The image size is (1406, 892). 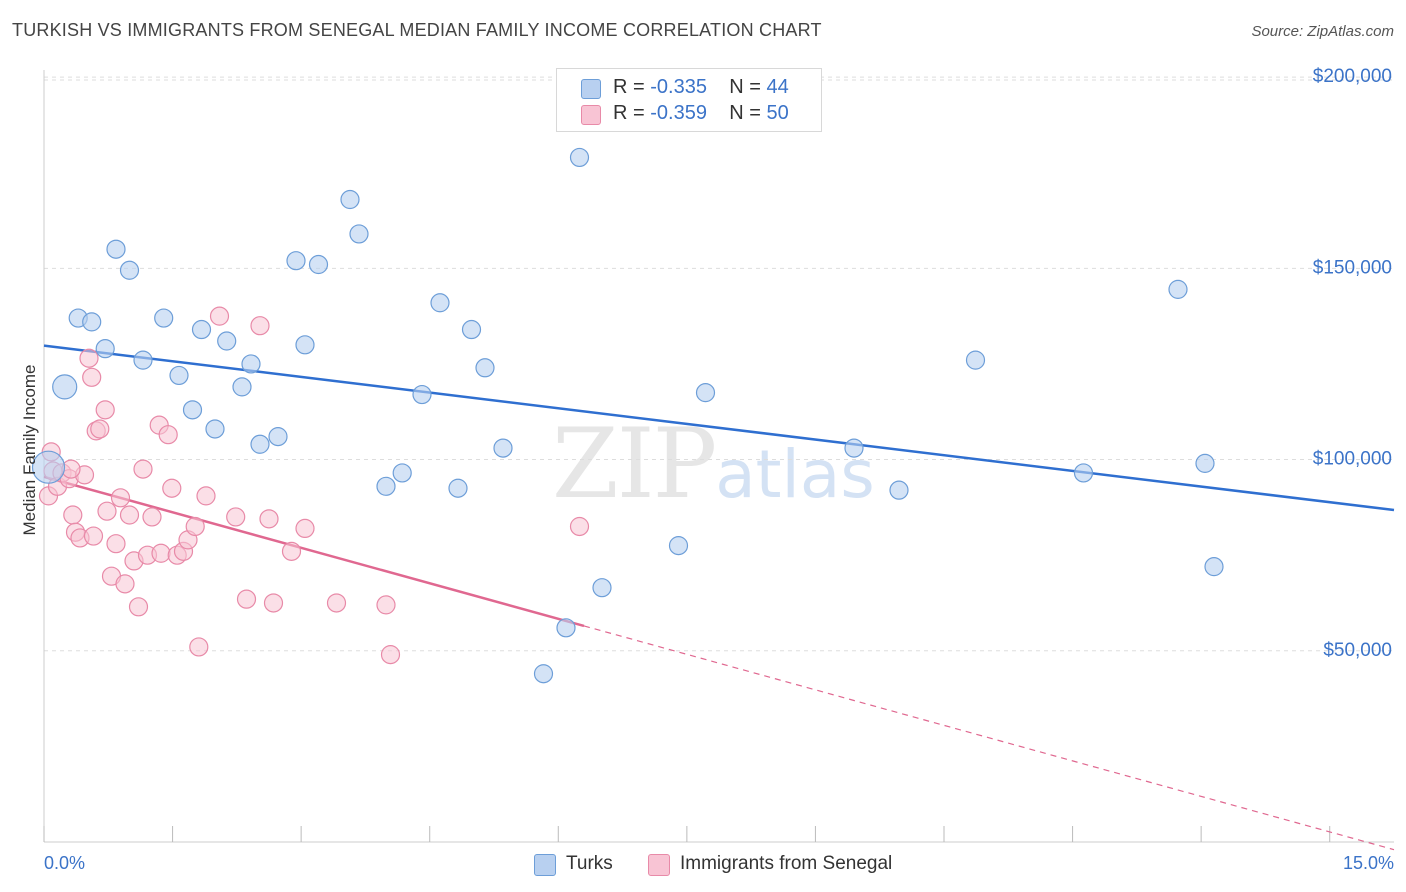 I want to click on bottom-legend-swatch-turks, so click(x=545, y=865).